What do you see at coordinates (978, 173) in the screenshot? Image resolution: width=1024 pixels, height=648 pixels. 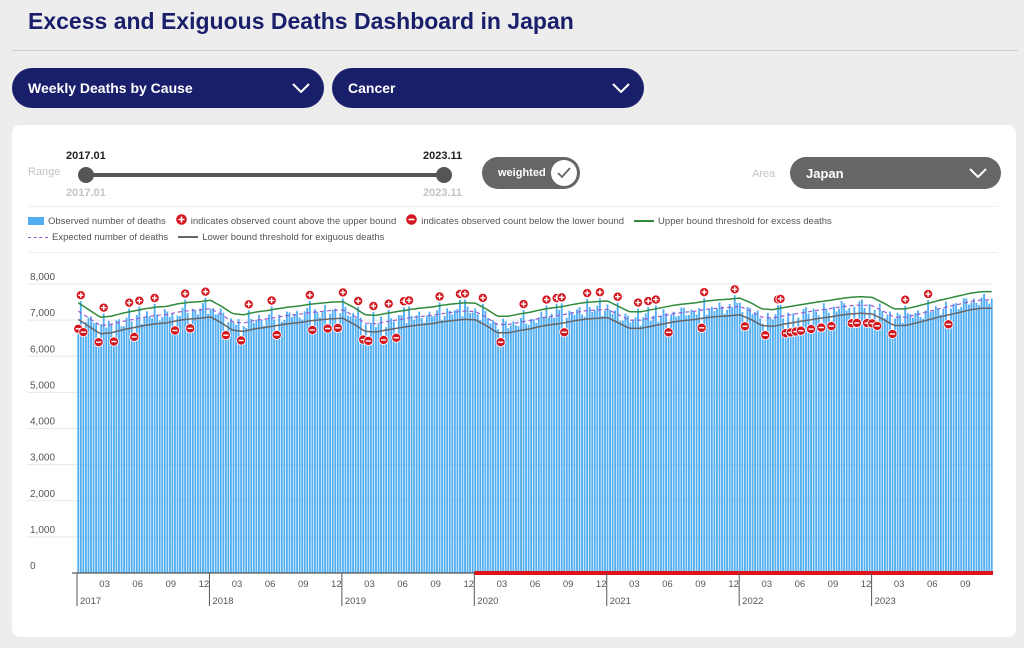 I see `chevron-down-icon` at bounding box center [978, 173].